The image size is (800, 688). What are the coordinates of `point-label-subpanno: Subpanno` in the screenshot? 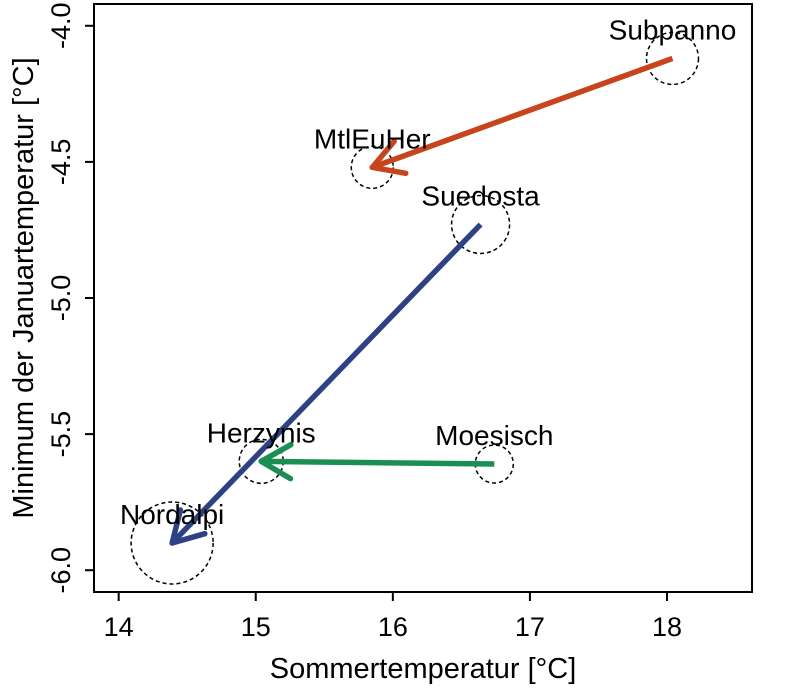 It's located at (673, 29).